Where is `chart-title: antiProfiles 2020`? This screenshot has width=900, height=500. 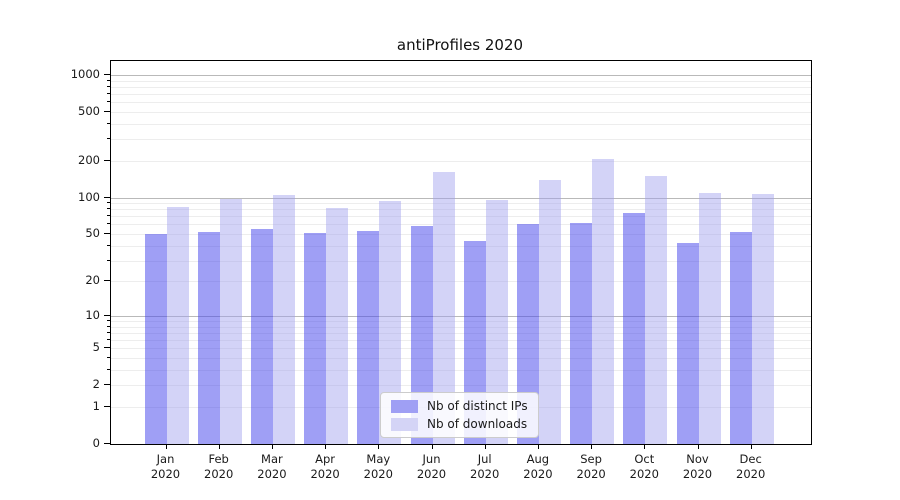
chart-title: antiProfiles 2020 is located at coordinates (460, 45).